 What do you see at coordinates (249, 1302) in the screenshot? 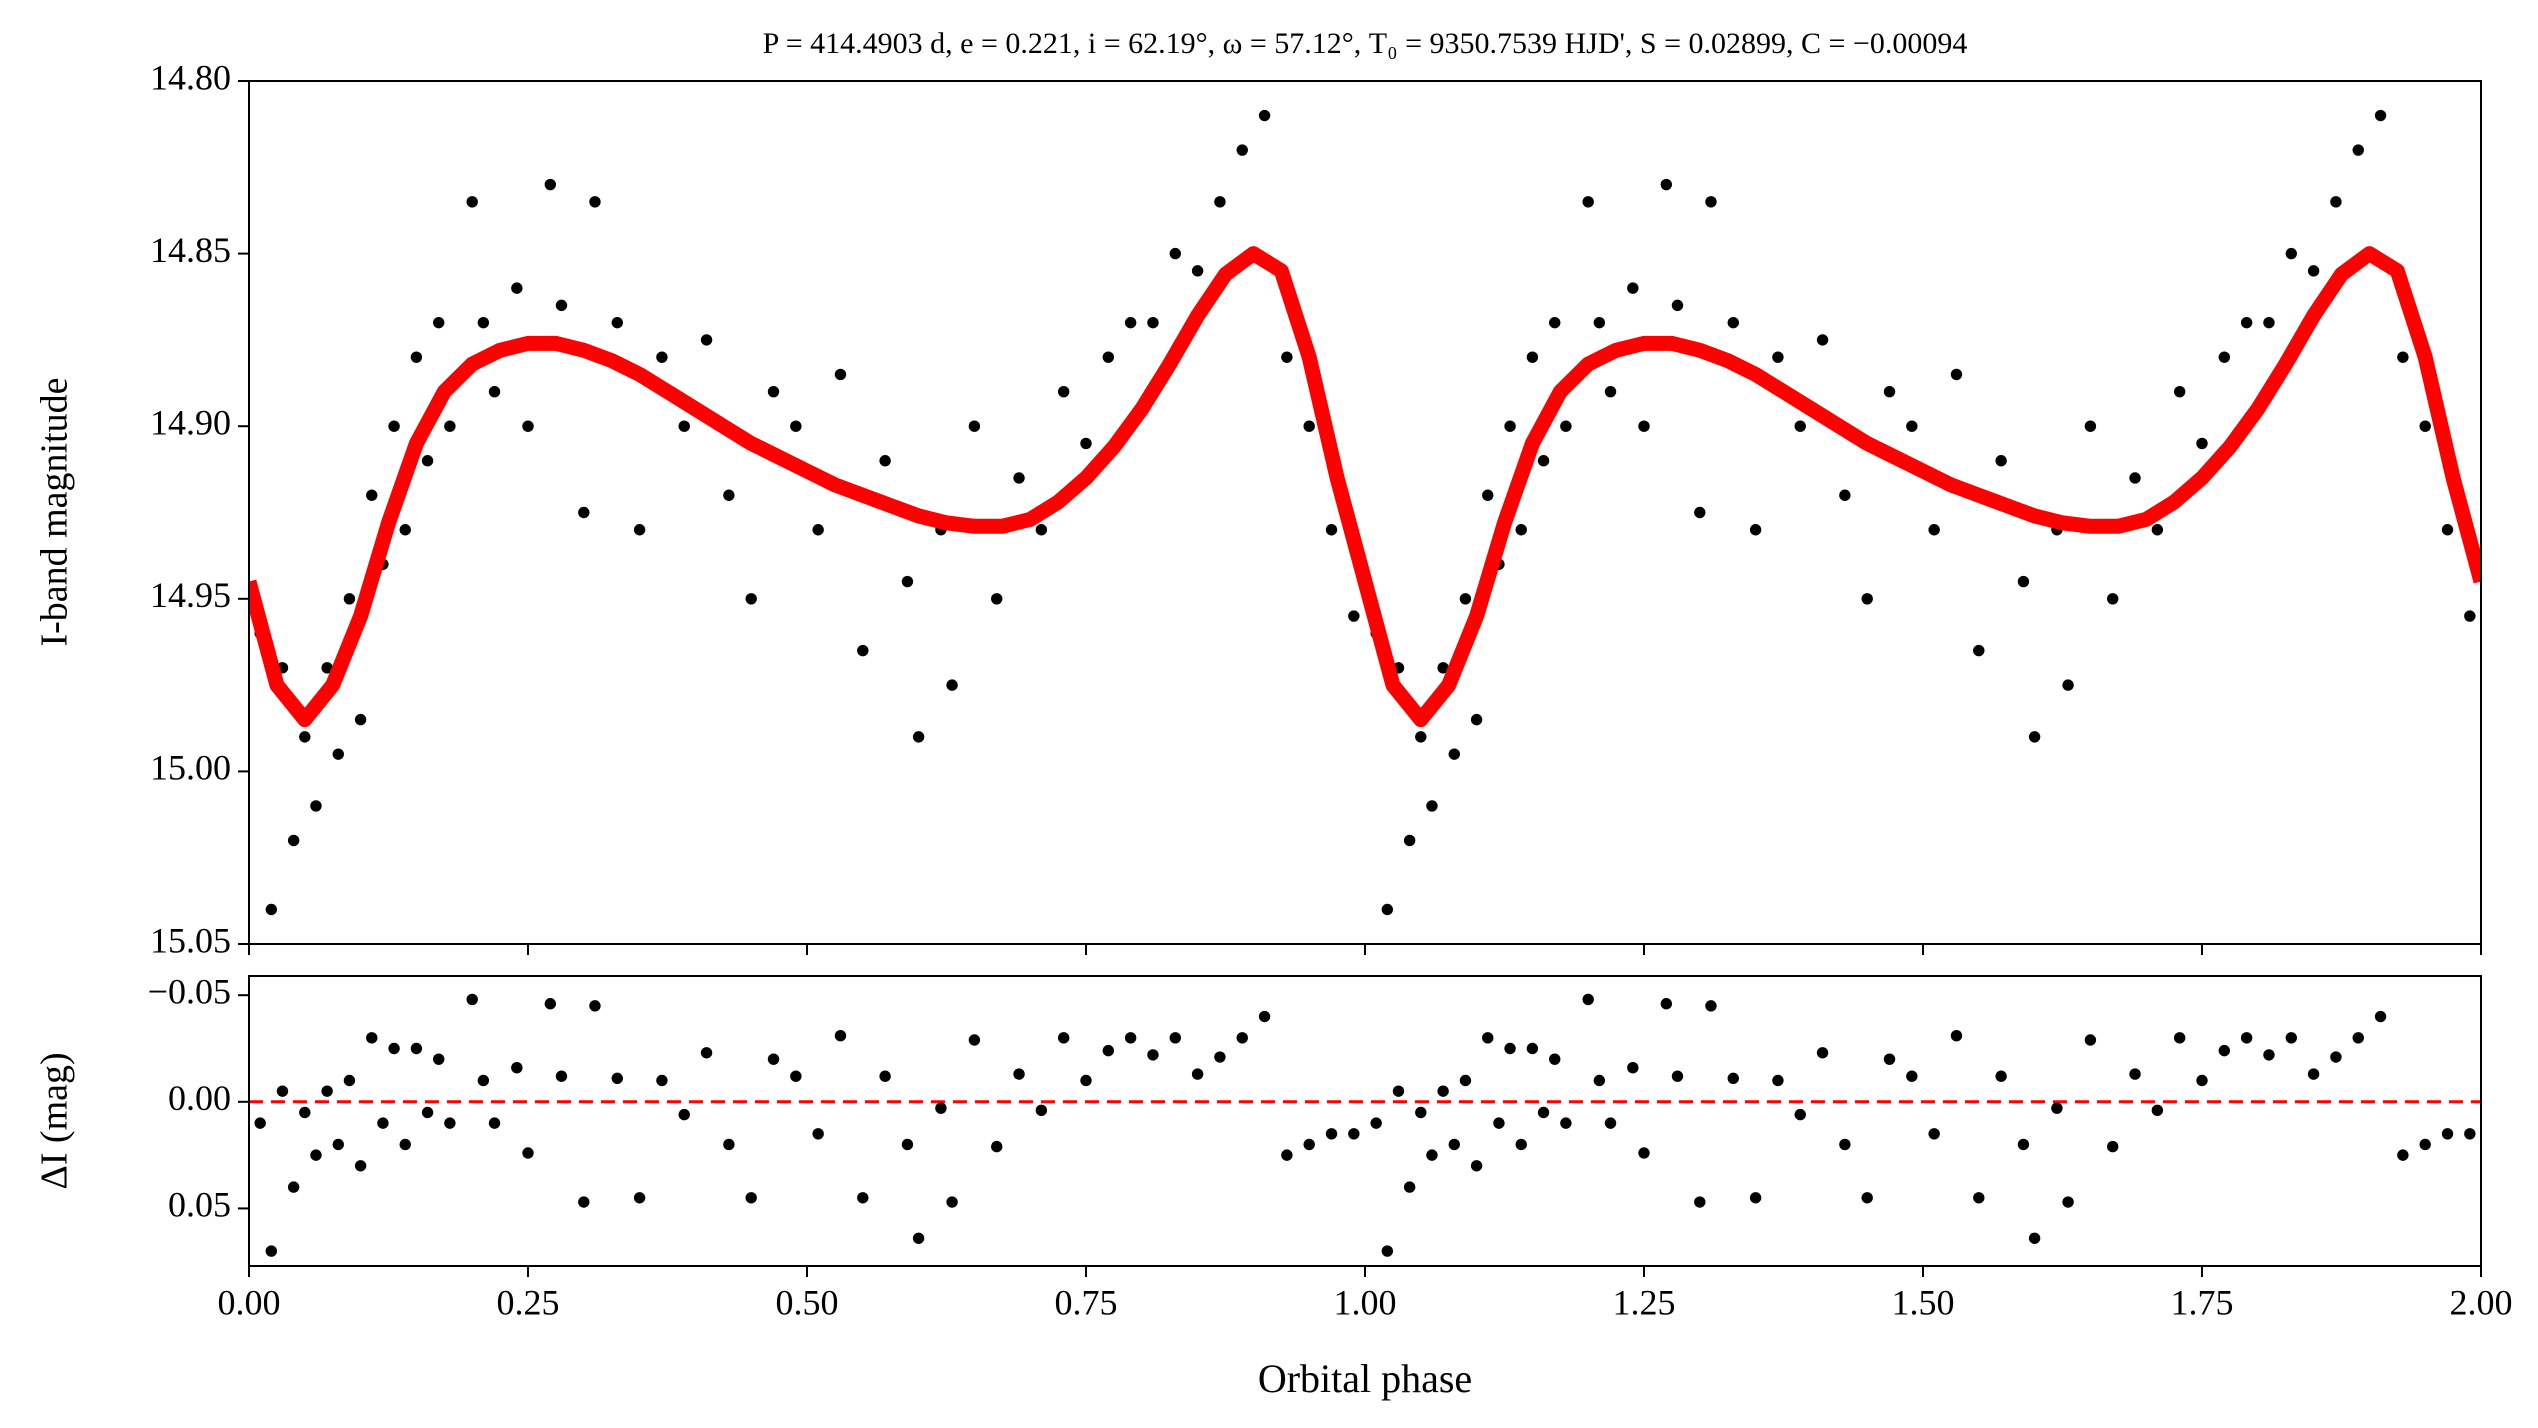
I see `x-tick-label: 0.00` at bounding box center [249, 1302].